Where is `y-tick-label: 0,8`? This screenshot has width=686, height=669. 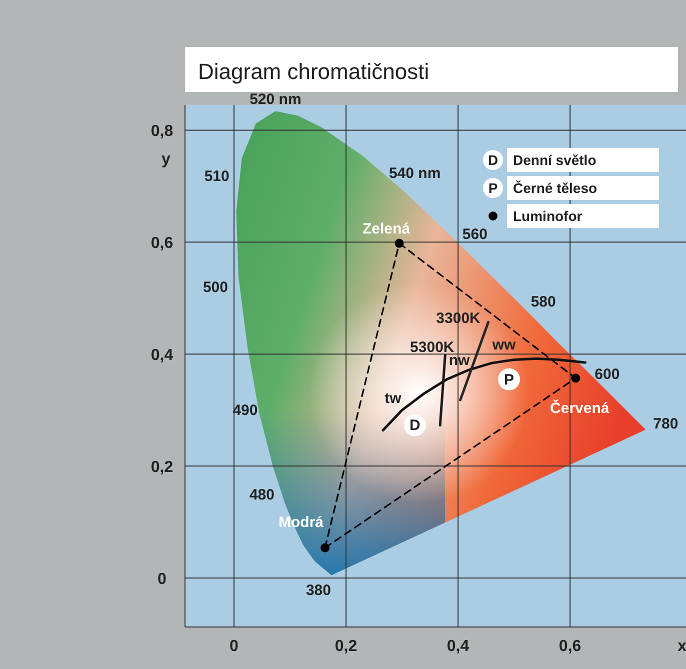 y-tick-label: 0,8 is located at coordinates (162, 131).